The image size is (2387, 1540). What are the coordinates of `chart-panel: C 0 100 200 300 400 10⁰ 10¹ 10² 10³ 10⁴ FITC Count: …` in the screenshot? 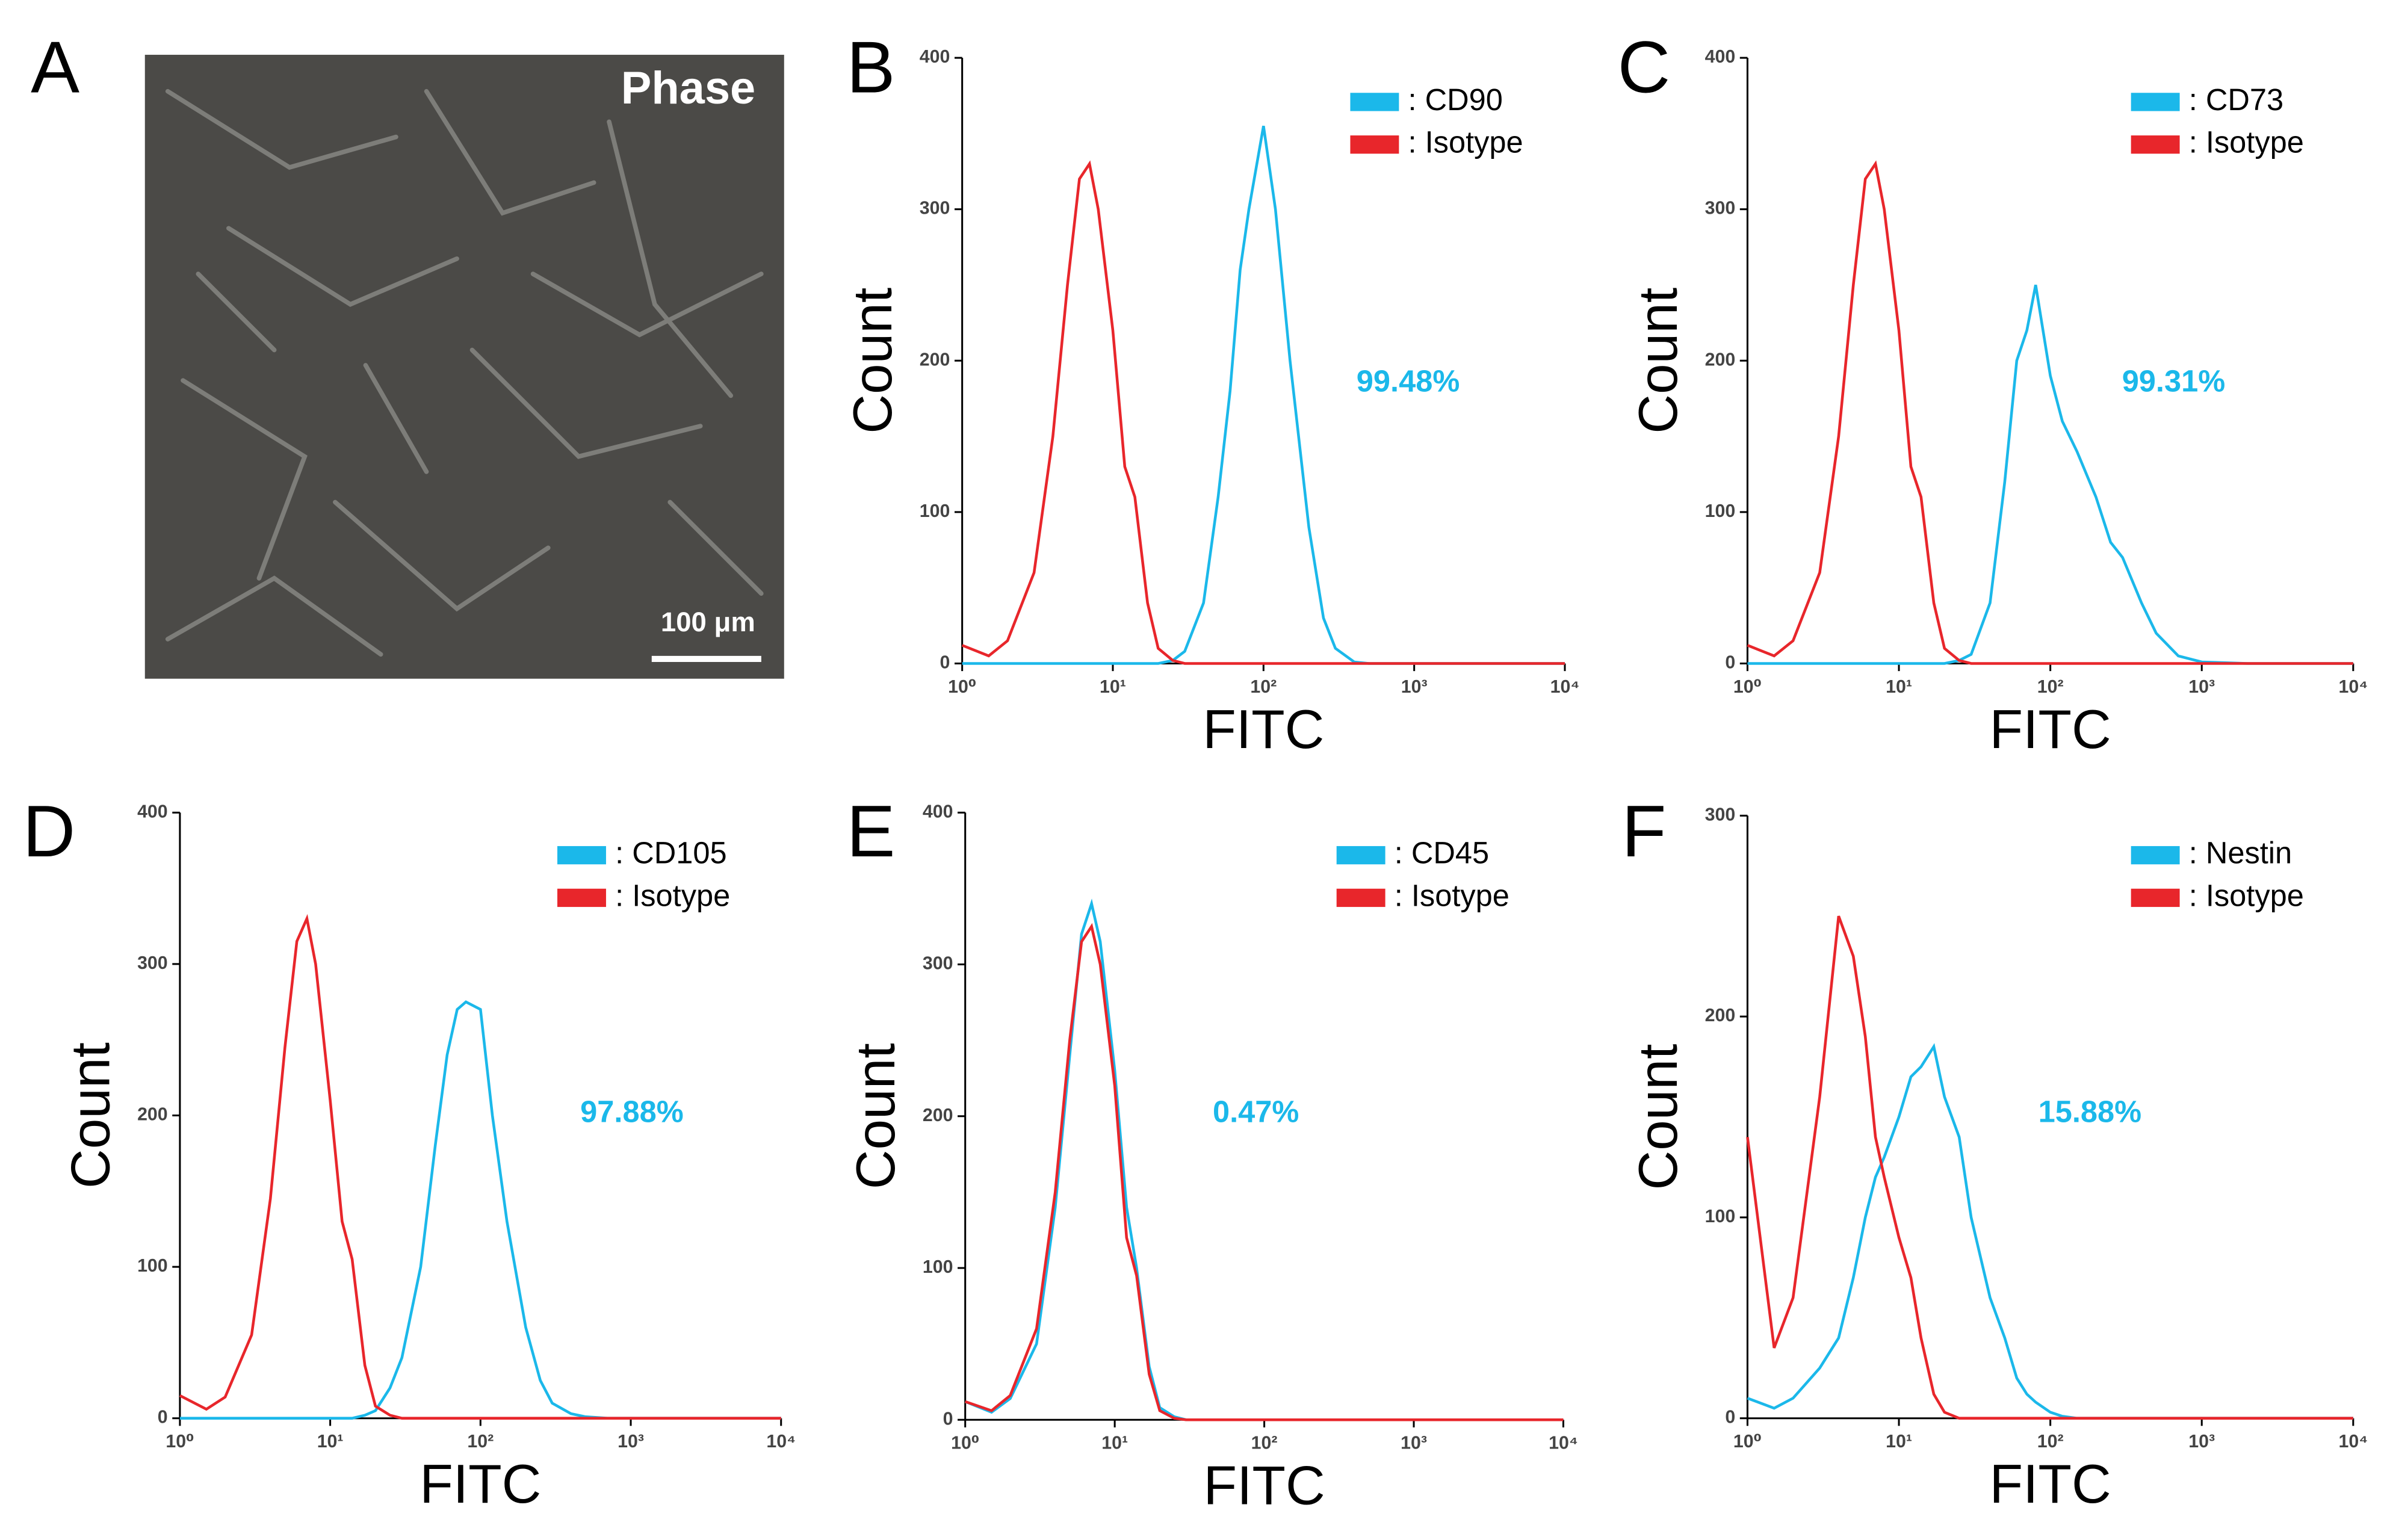 It's located at (1993, 392).